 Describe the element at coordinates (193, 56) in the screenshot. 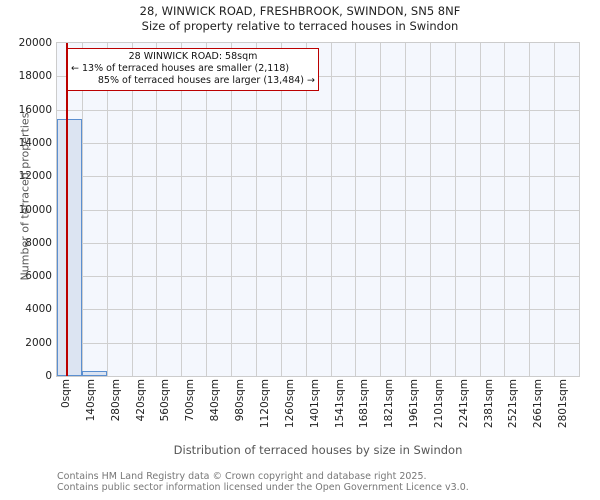

I see `annotation-title: 28 WINWICK ROAD: 58sqm` at that location.